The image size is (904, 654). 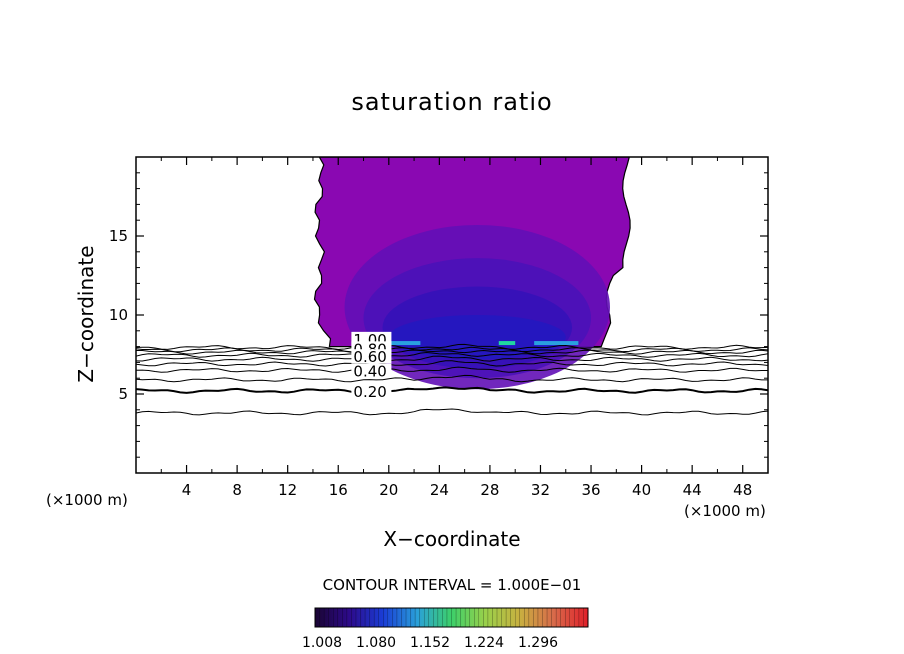 What do you see at coordinates (641, 490) in the screenshot?
I see `x-tick-label: 40` at bounding box center [641, 490].